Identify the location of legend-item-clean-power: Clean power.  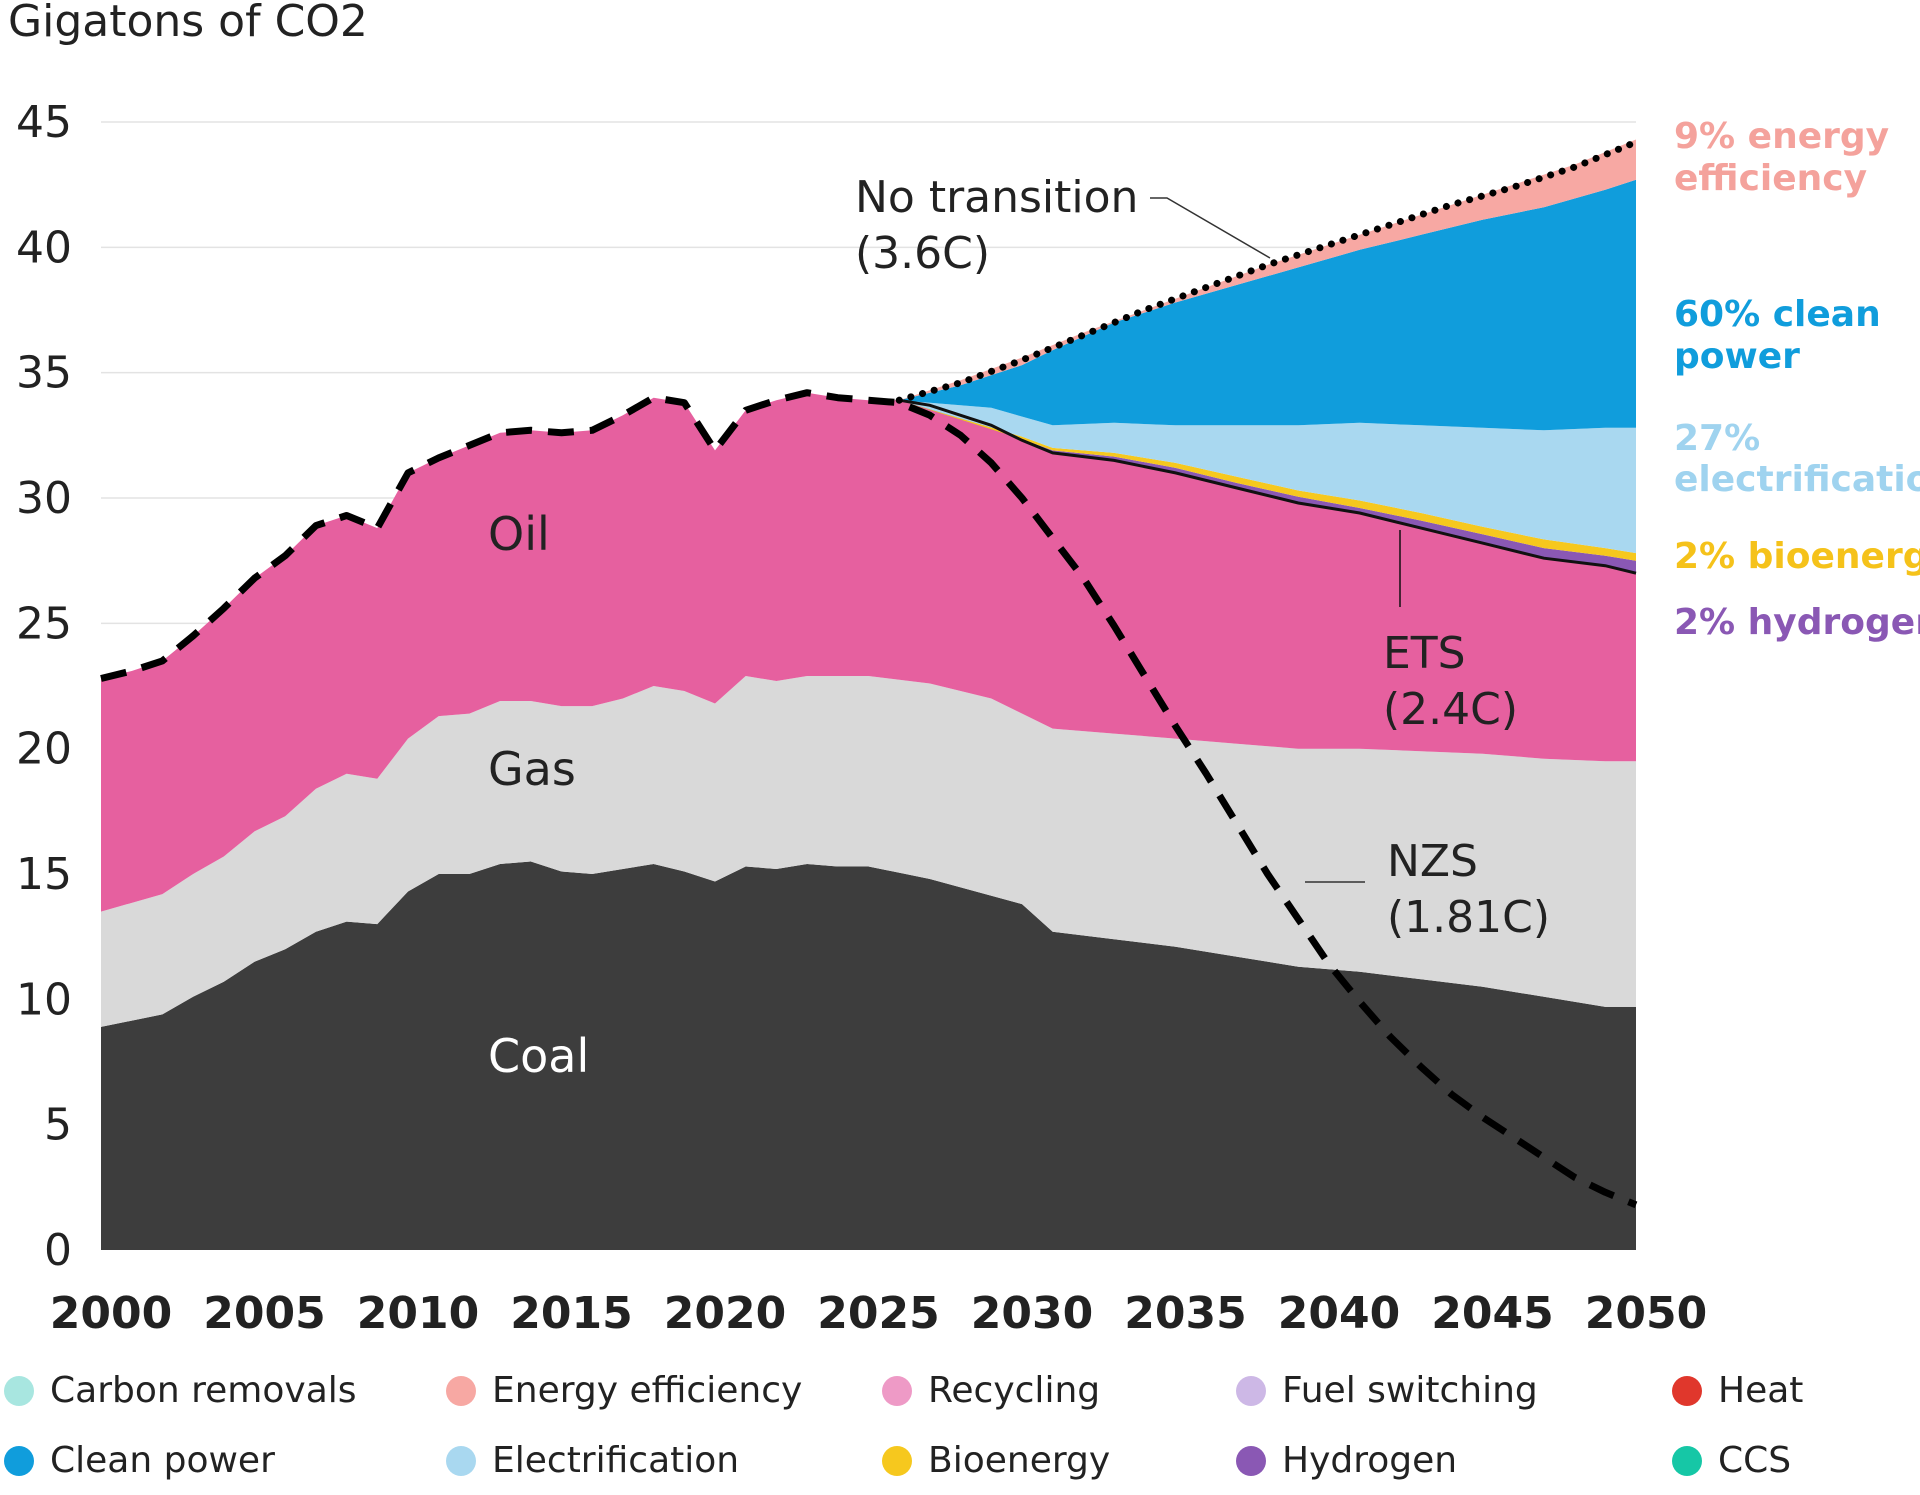
(139, 1460).